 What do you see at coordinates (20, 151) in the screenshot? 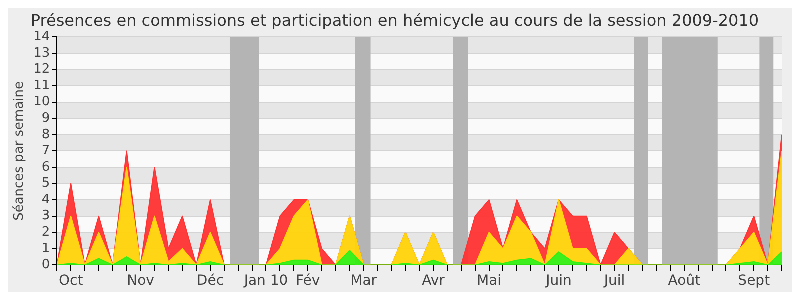
I see `y-axis-title: Séances par semaine` at bounding box center [20, 151].